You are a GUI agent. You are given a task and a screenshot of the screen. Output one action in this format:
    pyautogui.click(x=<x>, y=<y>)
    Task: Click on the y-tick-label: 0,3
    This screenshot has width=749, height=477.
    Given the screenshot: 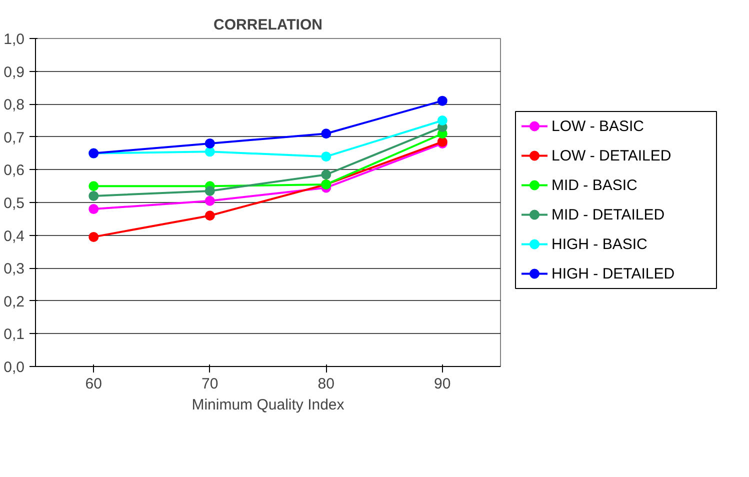 What is the action you would take?
    pyautogui.click(x=14, y=269)
    